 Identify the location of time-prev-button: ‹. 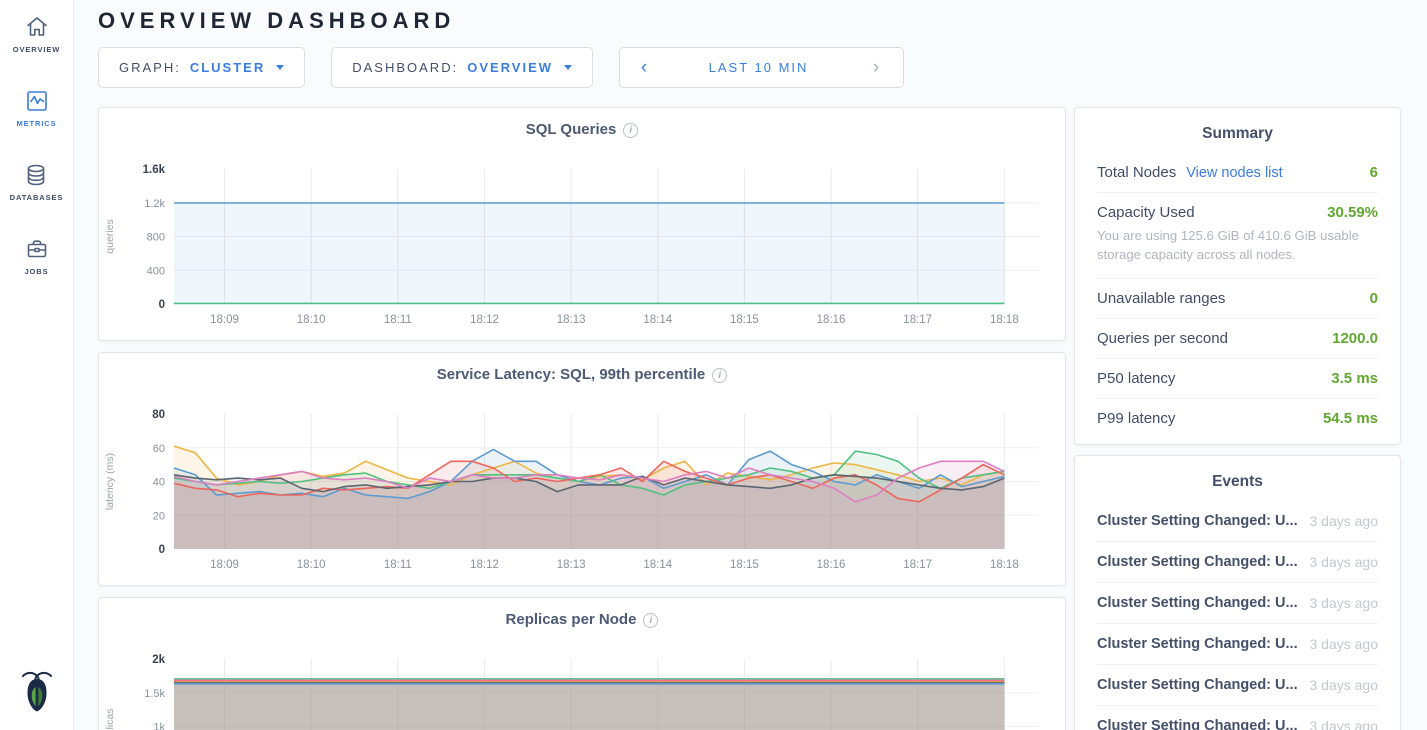
(644, 67).